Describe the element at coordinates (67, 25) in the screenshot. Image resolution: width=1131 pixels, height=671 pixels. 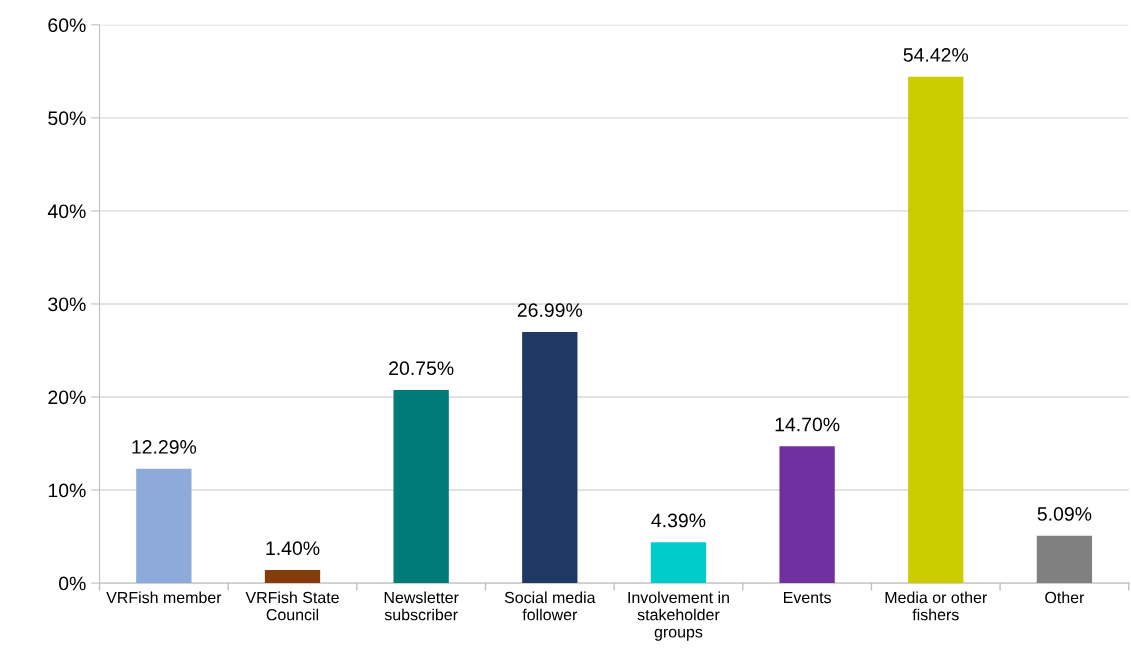
I see `y-tick-label: 60%` at that location.